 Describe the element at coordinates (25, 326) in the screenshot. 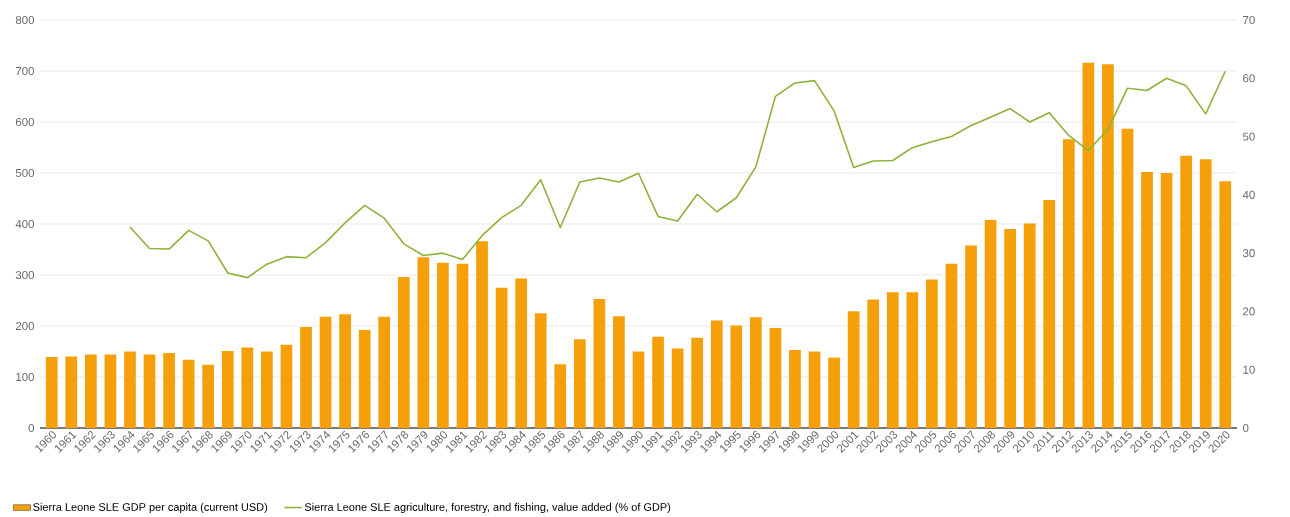

I see `y-tick-label: 200` at that location.